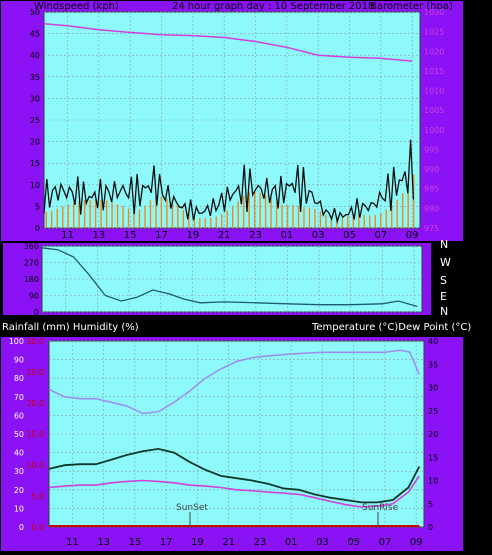  I want to click on temp-tick-label: 15, so click(433, 457).